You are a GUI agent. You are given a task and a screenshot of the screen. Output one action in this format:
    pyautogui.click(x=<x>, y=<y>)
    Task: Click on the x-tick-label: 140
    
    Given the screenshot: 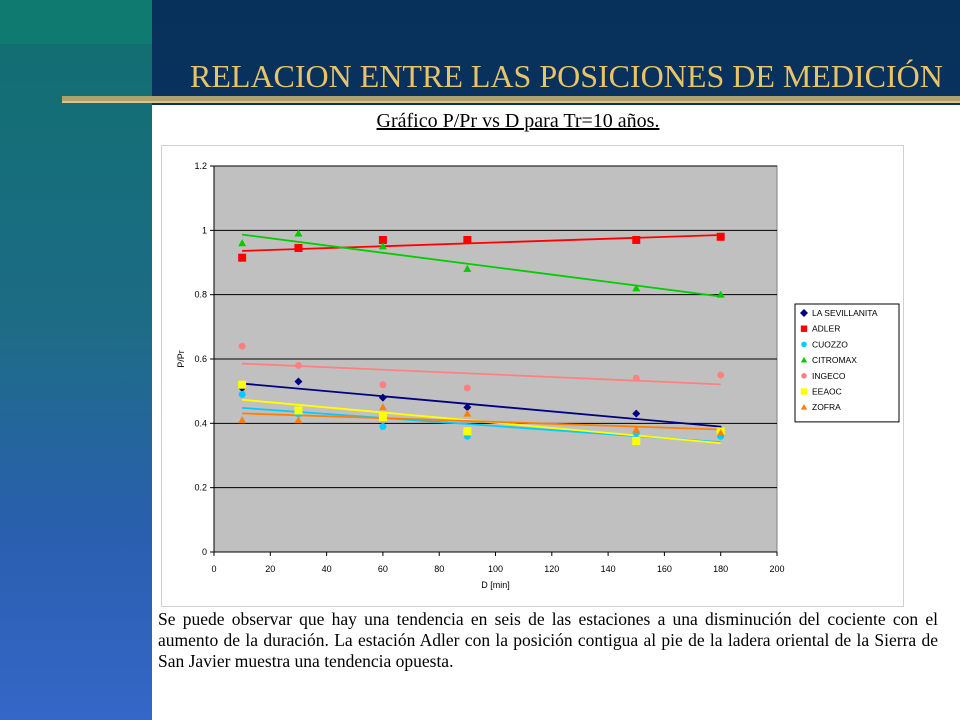 What is the action you would take?
    pyautogui.click(x=608, y=569)
    